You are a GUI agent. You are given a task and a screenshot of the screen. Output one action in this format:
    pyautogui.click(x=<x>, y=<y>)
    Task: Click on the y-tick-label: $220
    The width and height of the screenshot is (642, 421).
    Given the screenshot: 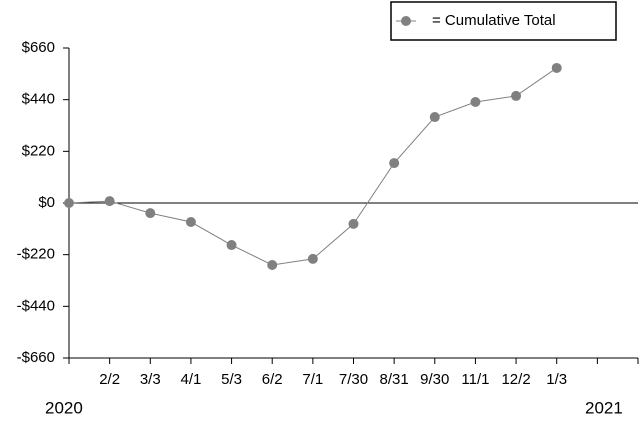 What is the action you would take?
    pyautogui.click(x=38, y=150)
    